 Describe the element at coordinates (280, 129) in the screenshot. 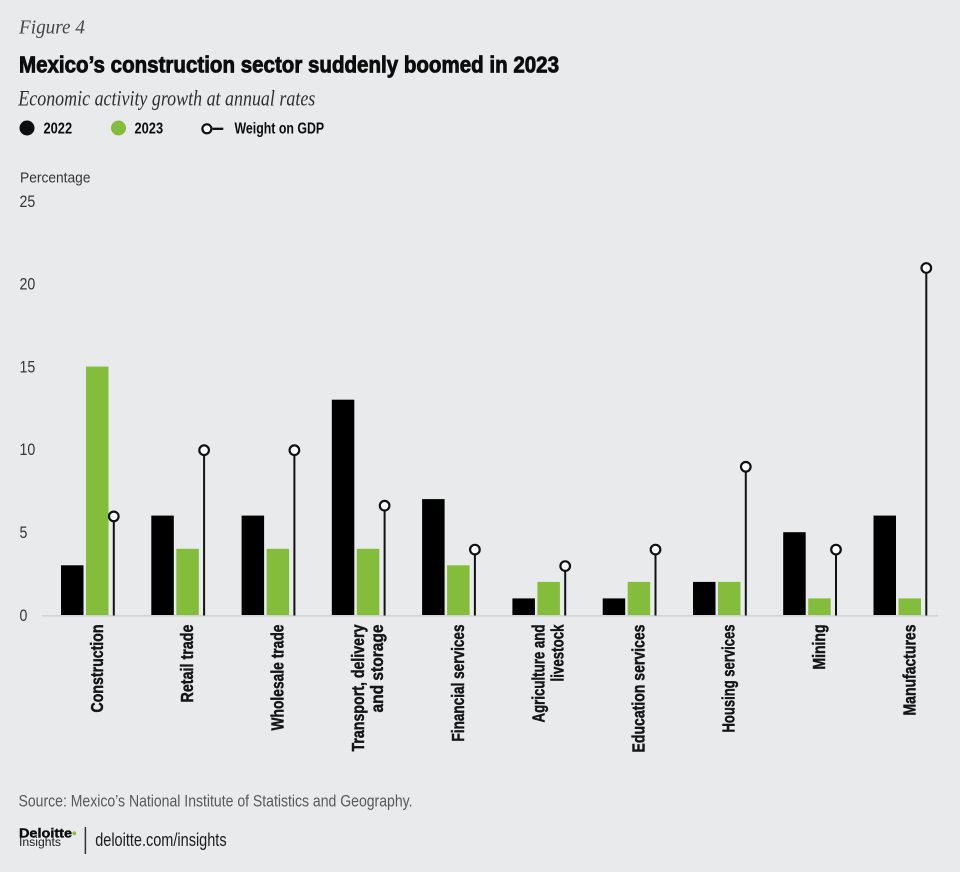

I see `svg-text: Weight on GDP` at that location.